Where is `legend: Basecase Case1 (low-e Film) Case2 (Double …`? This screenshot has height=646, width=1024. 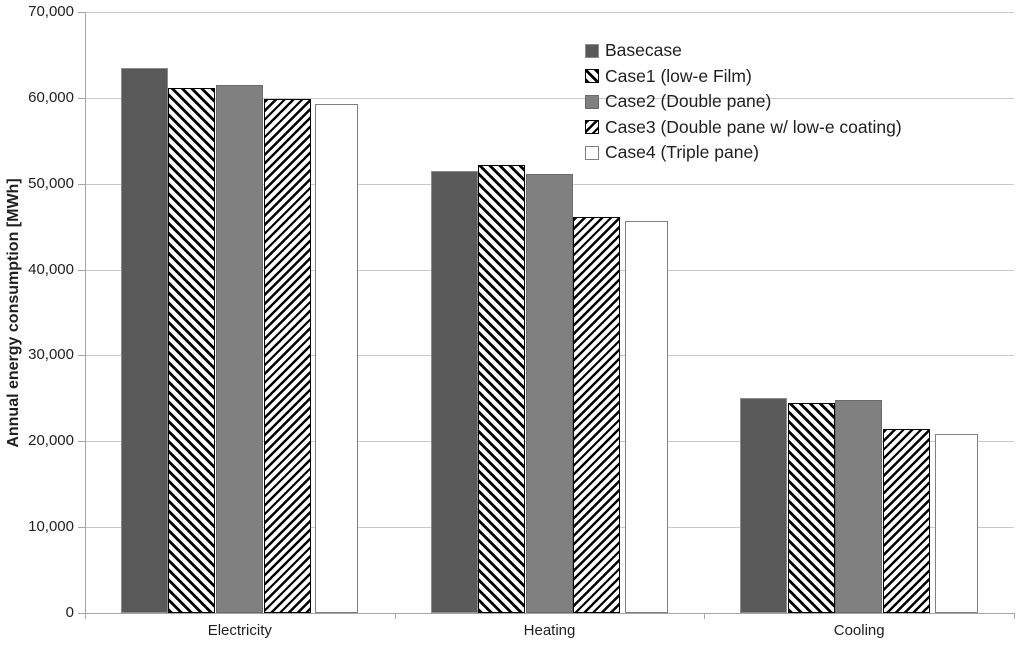 legend: Basecase Case1 (low-e Film) Case2 (Double … is located at coordinates (743, 102).